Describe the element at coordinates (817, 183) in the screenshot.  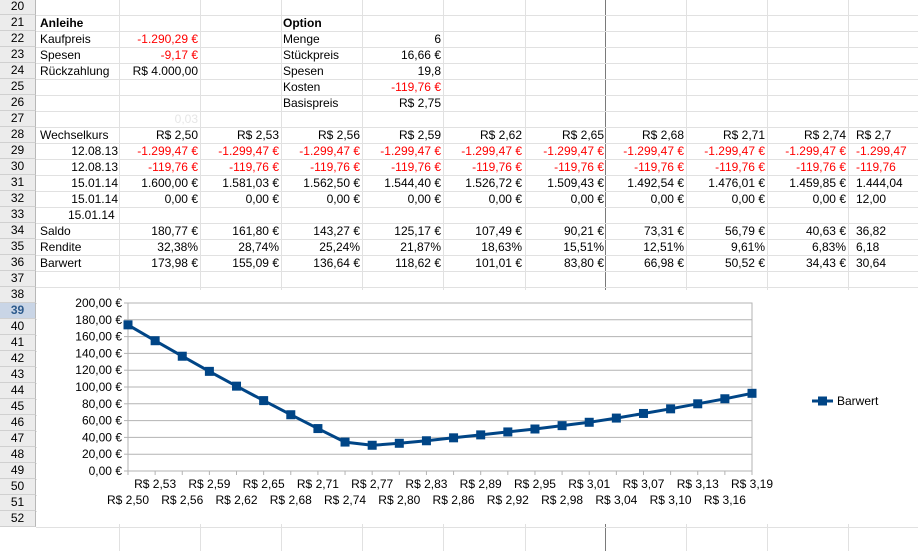
I see `table-cell-r31: 1.459,85 €` at that location.